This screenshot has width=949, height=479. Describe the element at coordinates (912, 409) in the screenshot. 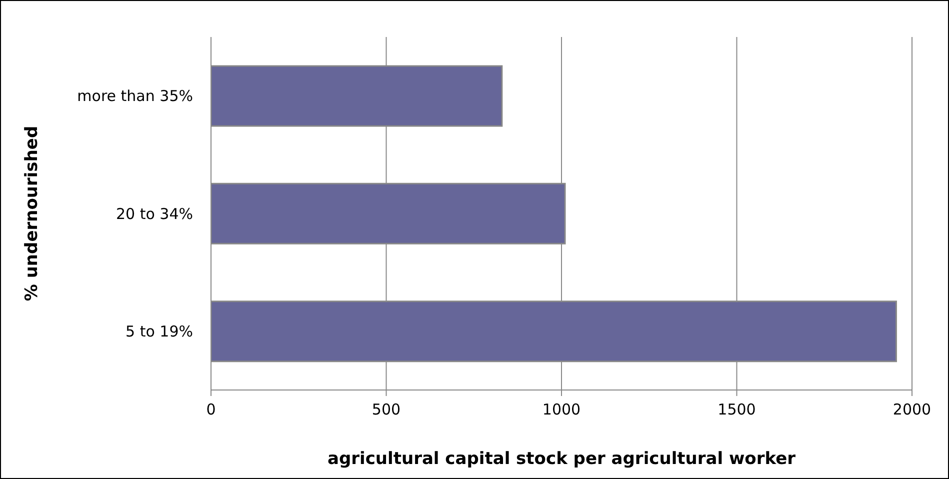

I see `x-tick-label: 2000` at that location.